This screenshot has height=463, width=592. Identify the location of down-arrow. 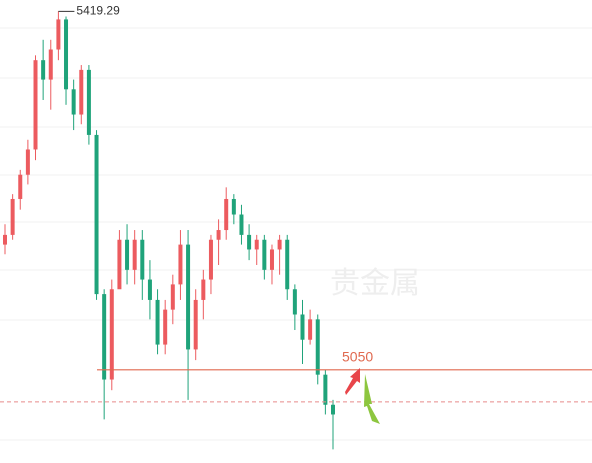
(372, 399).